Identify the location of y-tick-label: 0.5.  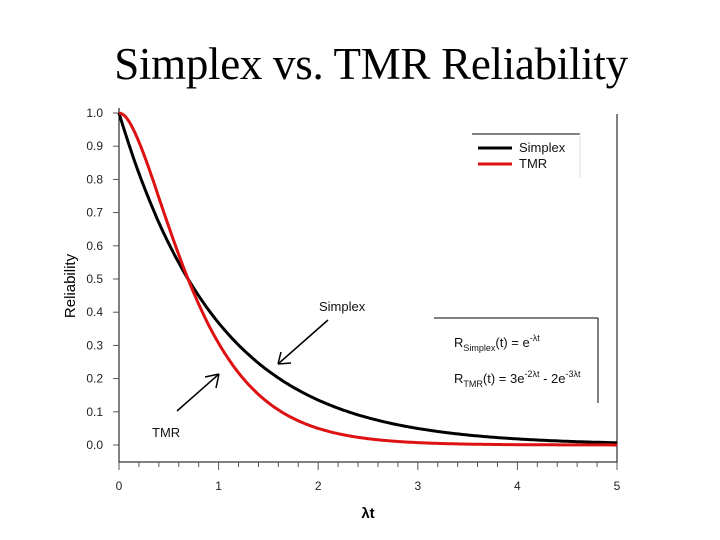
(94, 279).